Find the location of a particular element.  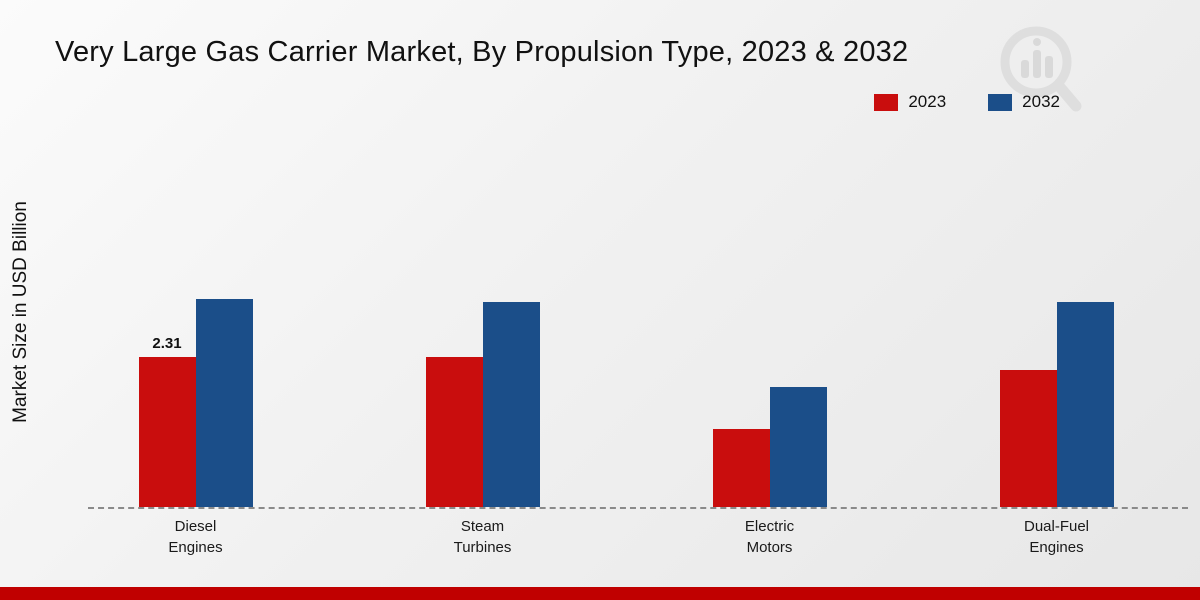

legend-swatch-2032 is located at coordinates (1000, 102).